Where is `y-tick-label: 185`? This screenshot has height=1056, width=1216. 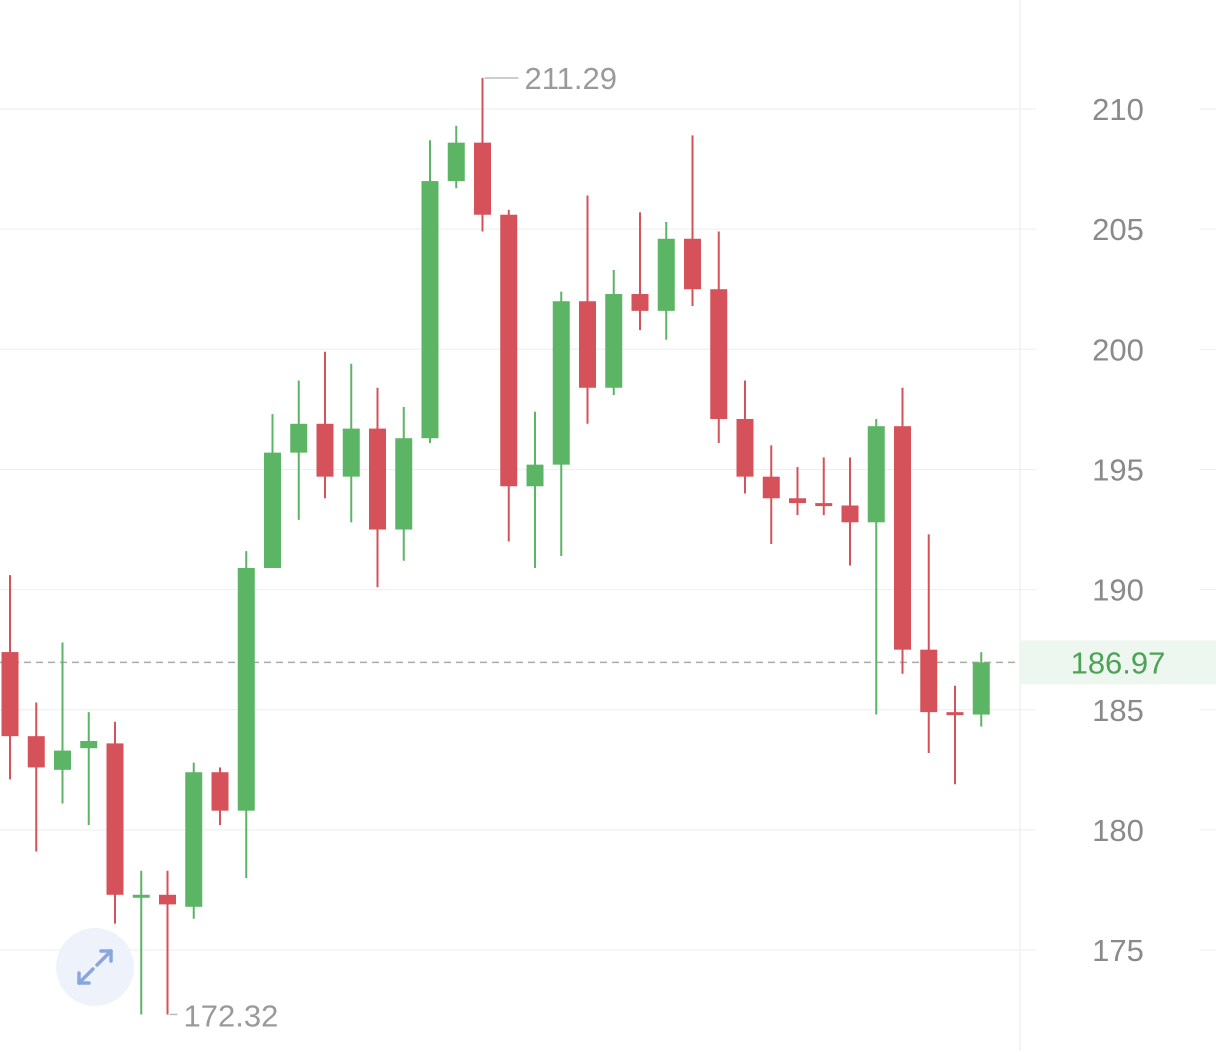 y-tick-label: 185 is located at coordinates (1118, 710).